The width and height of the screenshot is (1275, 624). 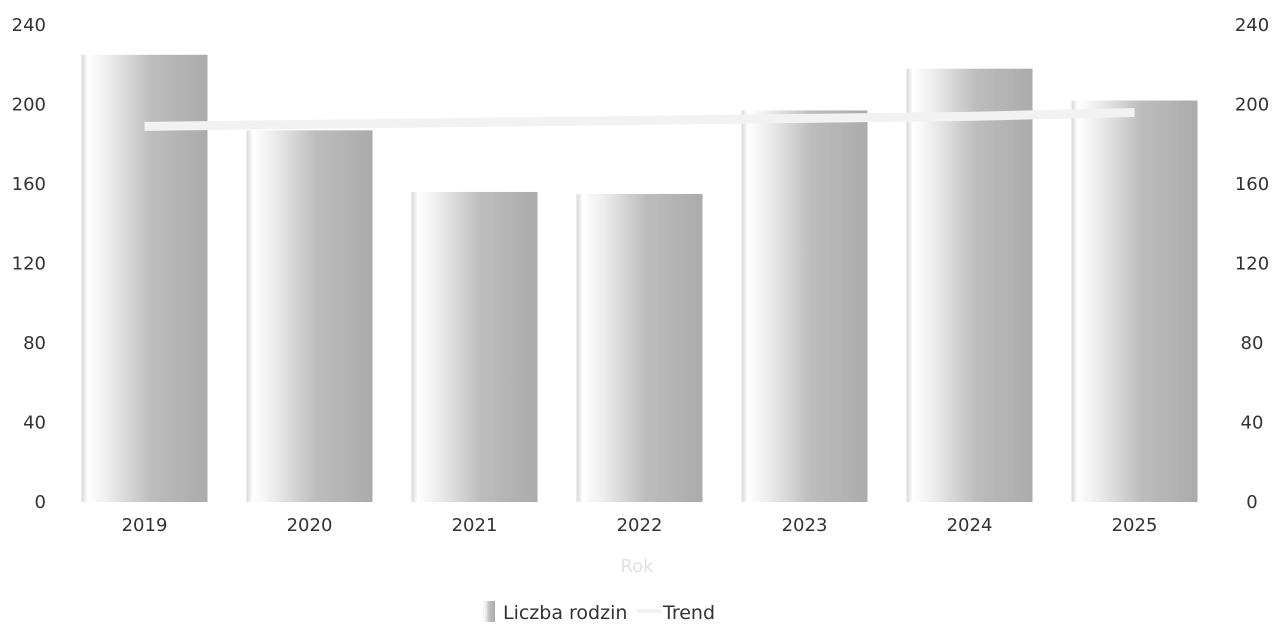 What do you see at coordinates (1134, 301) in the screenshot?
I see `bar-2025` at bounding box center [1134, 301].